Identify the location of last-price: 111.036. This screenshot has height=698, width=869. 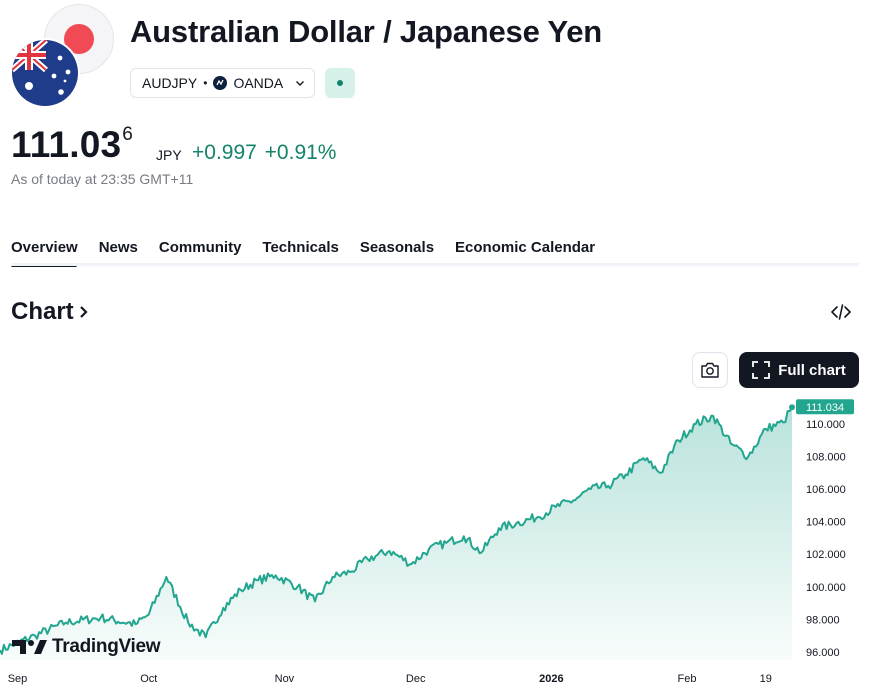
(72, 145).